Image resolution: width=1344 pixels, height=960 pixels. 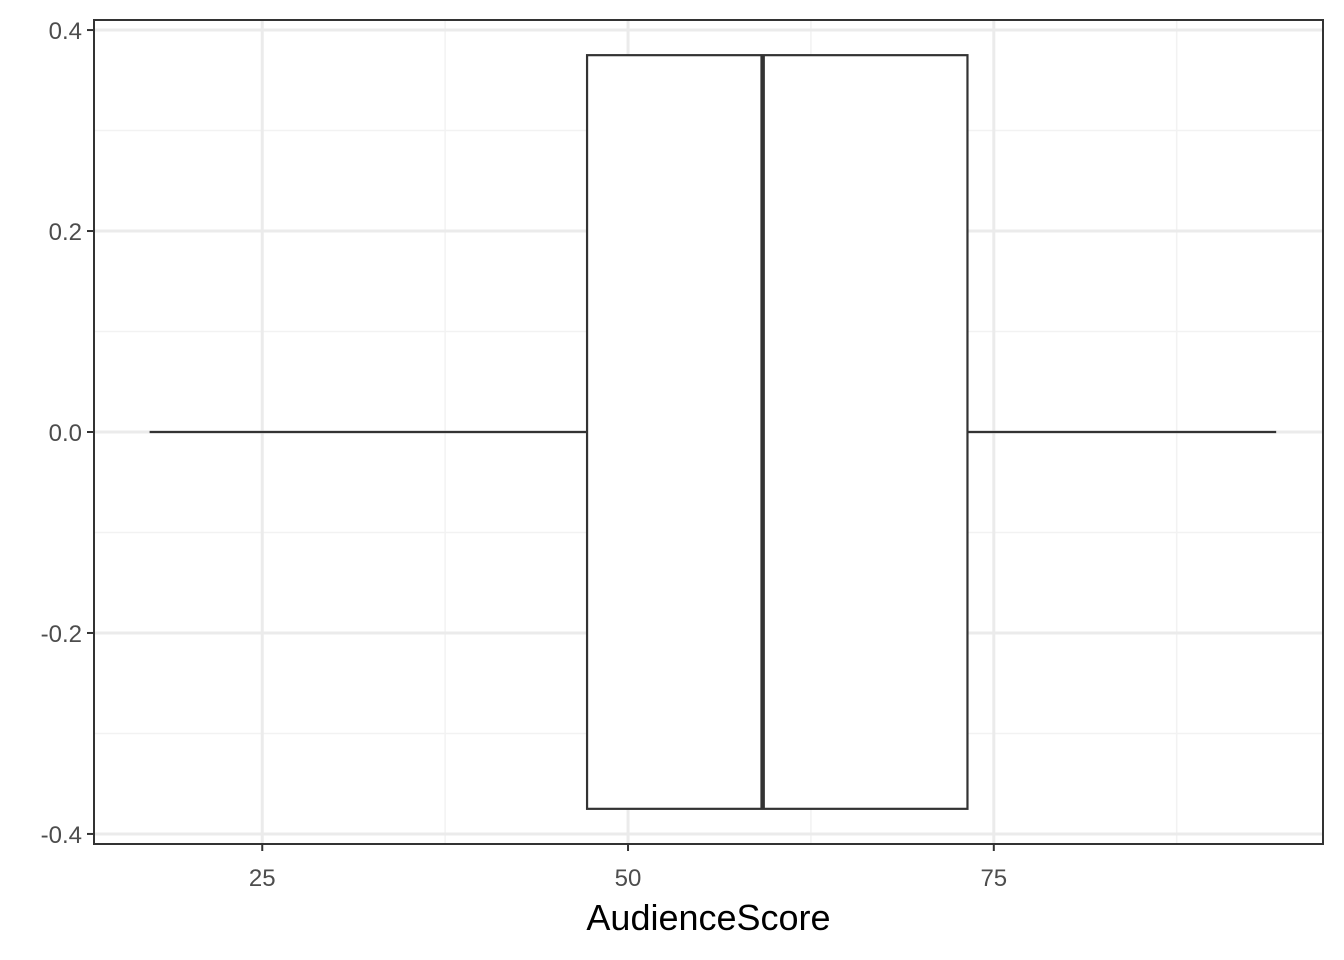 I want to click on y-axis: -0.4 -0.2 0.0 0.2 0.4, so click(x=67, y=433).